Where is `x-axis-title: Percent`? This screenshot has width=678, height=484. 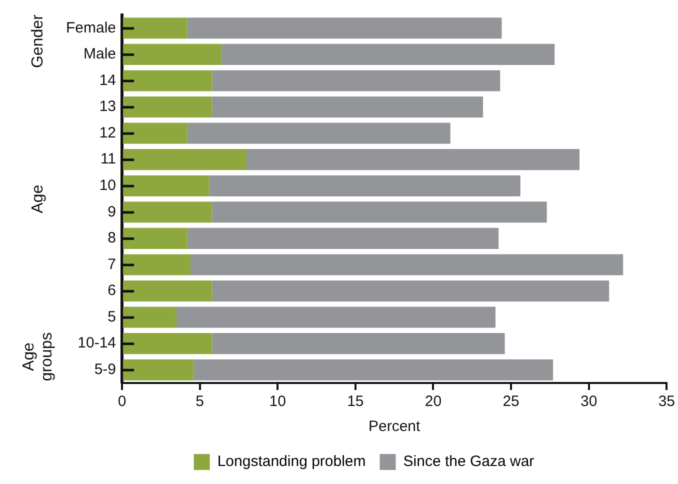
x-axis-title: Percent is located at coordinates (395, 427).